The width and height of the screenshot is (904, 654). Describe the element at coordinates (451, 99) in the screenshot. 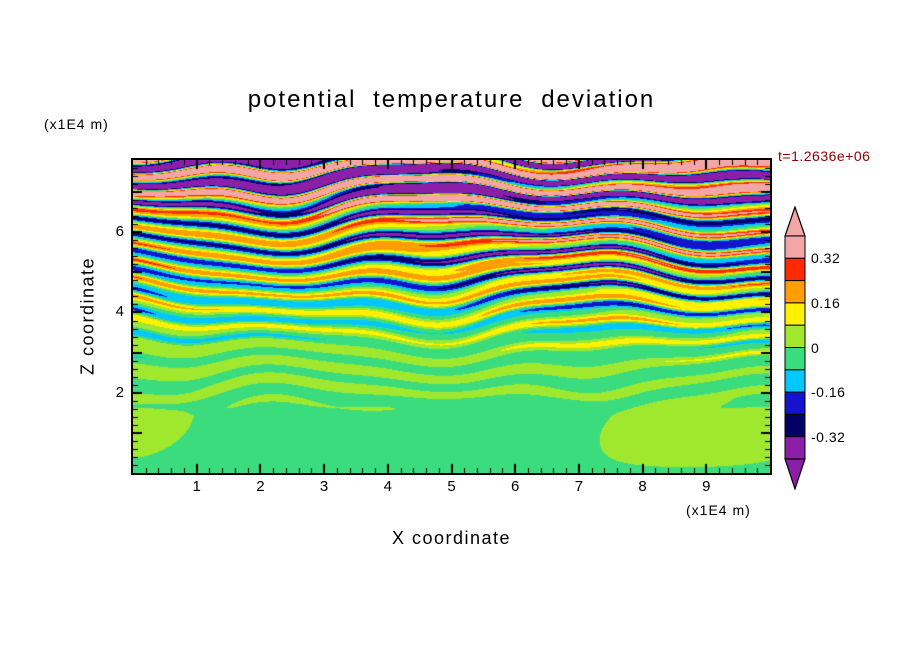

I see `plot-title: potential temperature deviation` at that location.